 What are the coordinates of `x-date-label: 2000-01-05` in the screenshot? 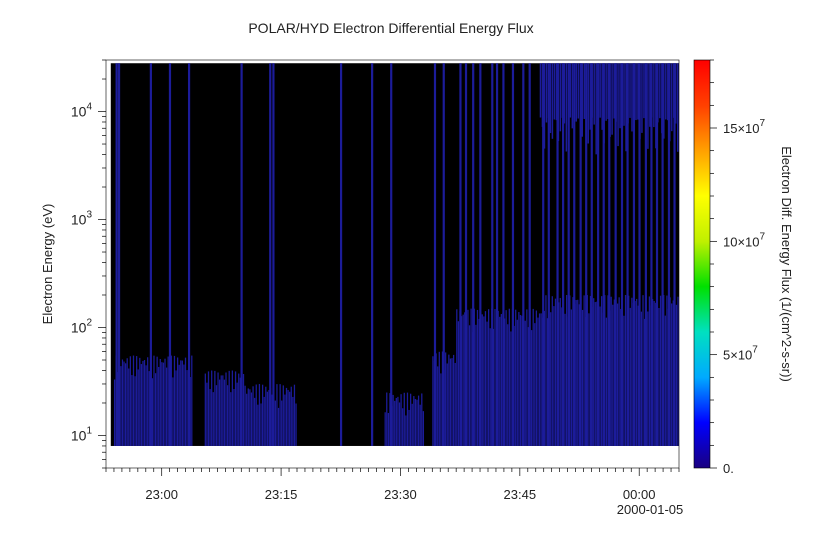 It's located at (650, 509).